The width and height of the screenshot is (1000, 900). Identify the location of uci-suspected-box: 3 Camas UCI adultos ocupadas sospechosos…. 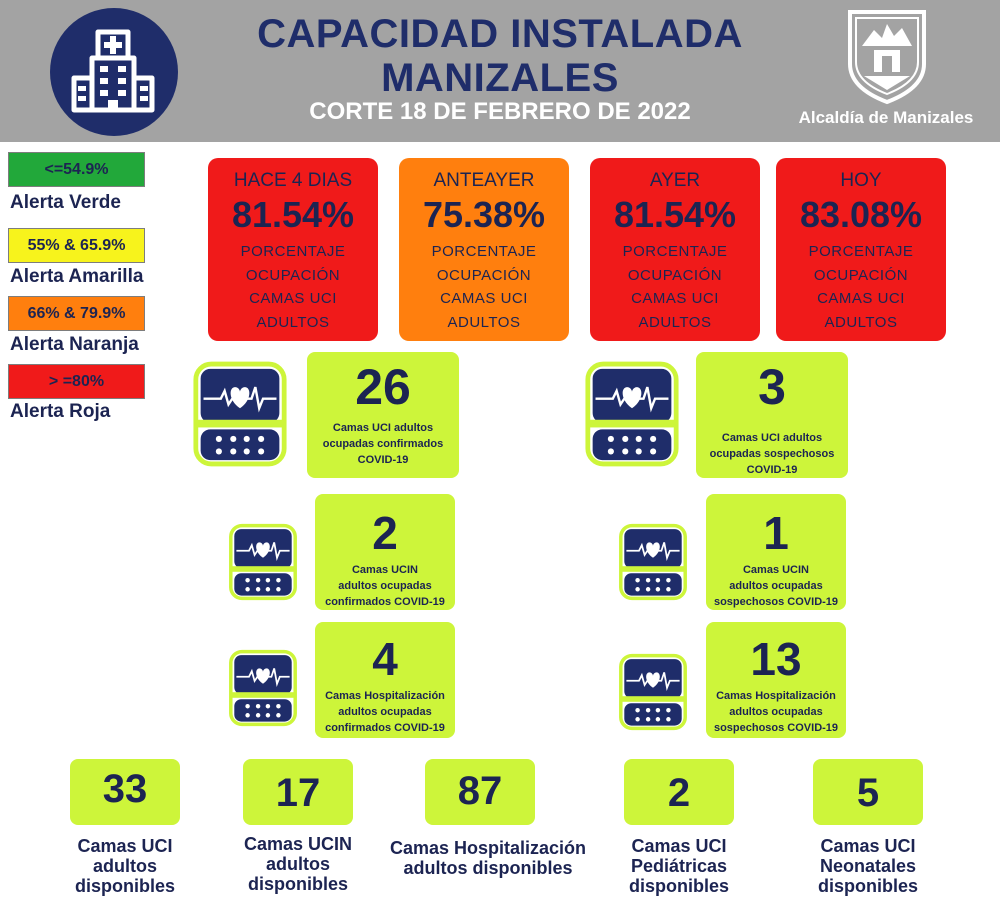
(772, 415).